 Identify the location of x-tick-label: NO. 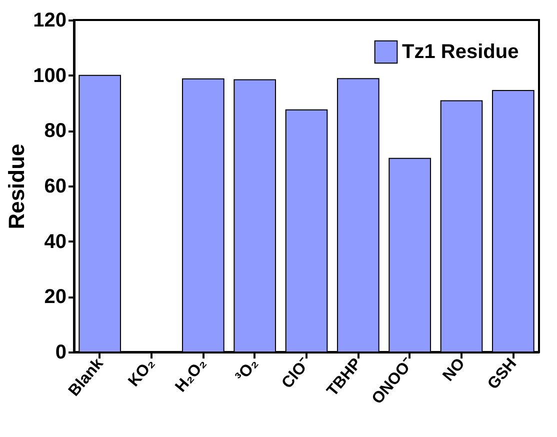
(454, 370).